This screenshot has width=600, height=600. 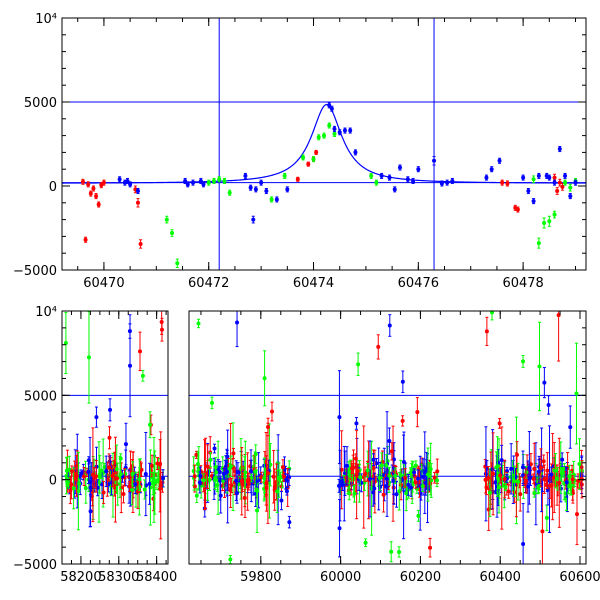 What do you see at coordinates (80, 577) in the screenshot?
I see `x-tick-label: 58200` at bounding box center [80, 577].